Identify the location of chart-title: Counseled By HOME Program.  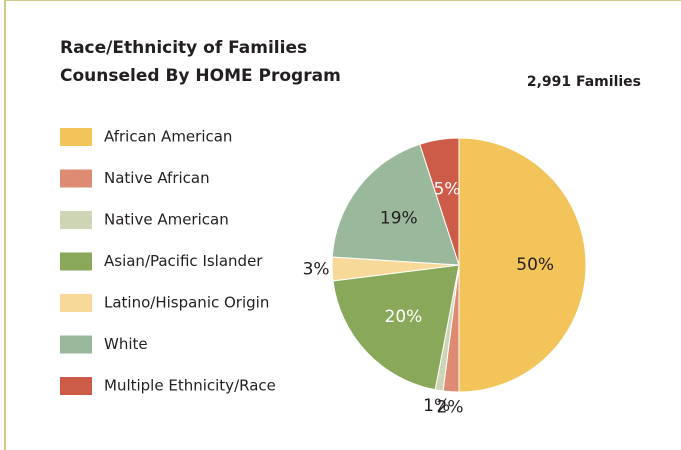
(200, 76).